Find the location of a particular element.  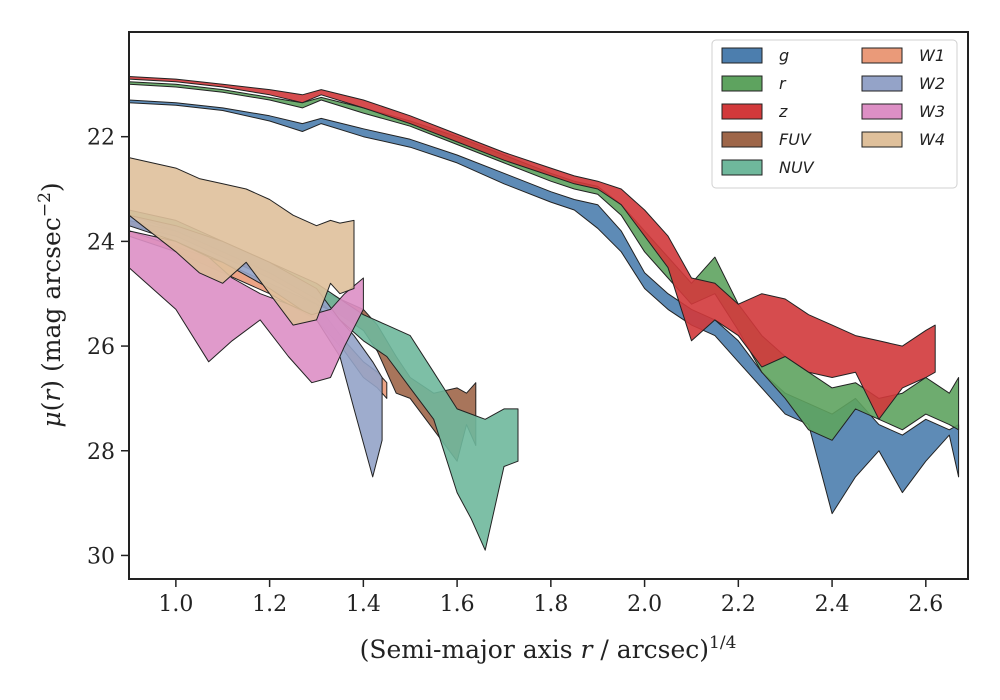

legend-item-w1: W1 is located at coordinates (903, 55).